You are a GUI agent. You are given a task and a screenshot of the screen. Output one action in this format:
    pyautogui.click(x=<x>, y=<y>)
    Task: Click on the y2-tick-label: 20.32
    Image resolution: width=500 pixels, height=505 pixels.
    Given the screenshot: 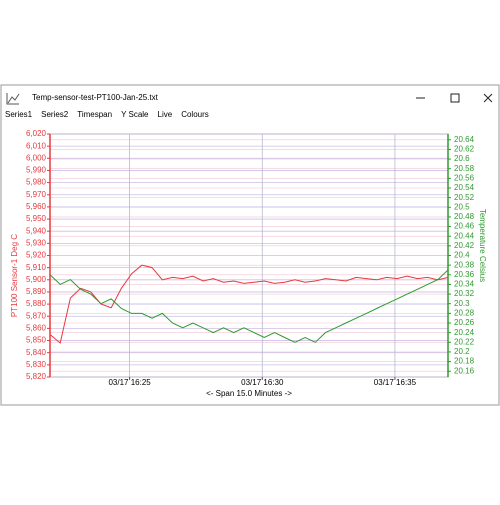 What is the action you would take?
    pyautogui.click(x=464, y=293)
    